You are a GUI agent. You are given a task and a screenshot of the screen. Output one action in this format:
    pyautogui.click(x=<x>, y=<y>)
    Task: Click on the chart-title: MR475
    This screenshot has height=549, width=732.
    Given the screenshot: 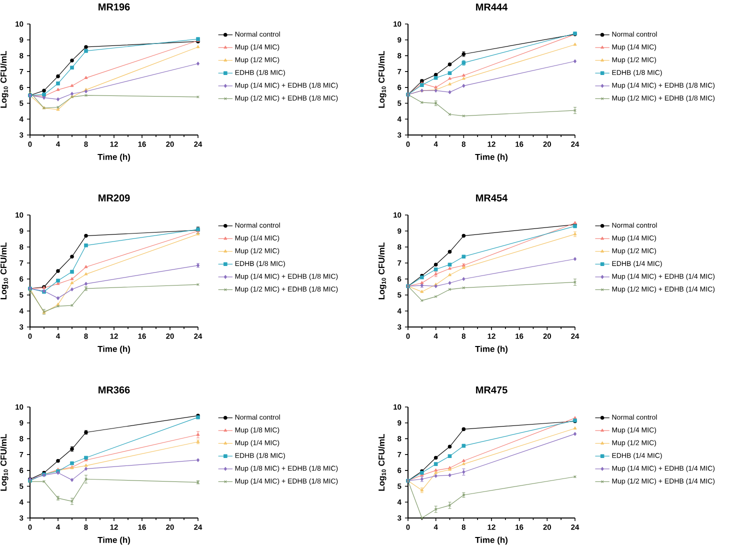 What is the action you would take?
    pyautogui.click(x=492, y=390)
    